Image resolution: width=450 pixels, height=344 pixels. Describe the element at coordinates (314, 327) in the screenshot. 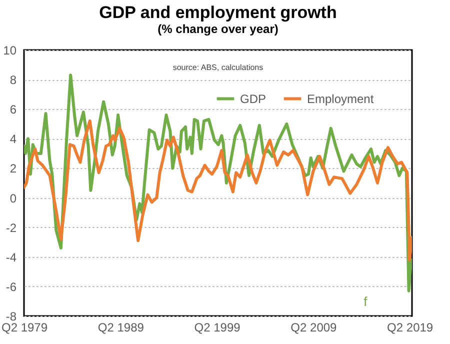

I see `x-tick-label: Q2 2009` at that location.